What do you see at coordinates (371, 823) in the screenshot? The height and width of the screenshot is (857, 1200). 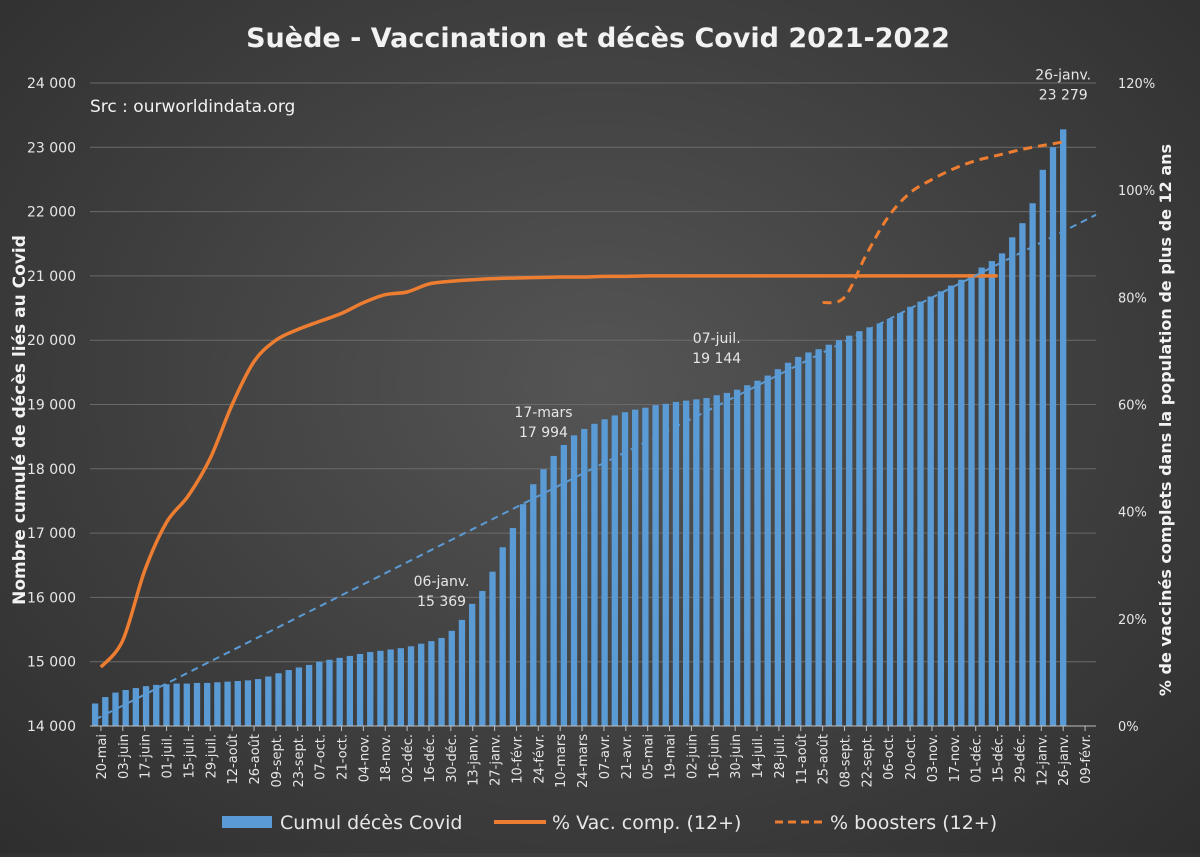 I see `legend-label-bars: Cumul décès Covid` at bounding box center [371, 823].